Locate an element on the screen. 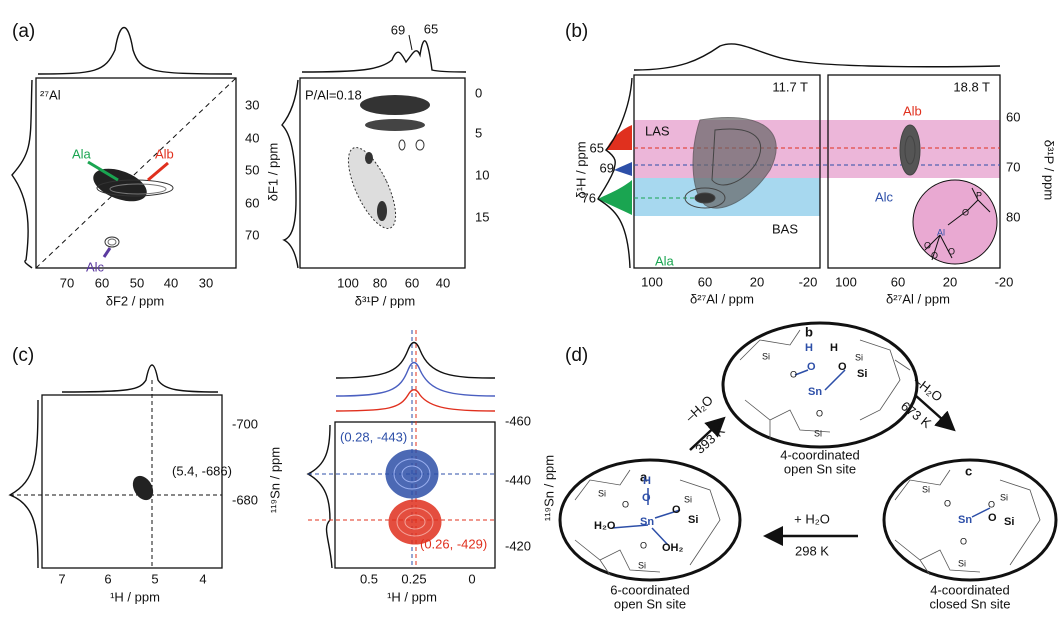 The image size is (1064, 617). tick-label: 0.25 is located at coordinates (413, 578).